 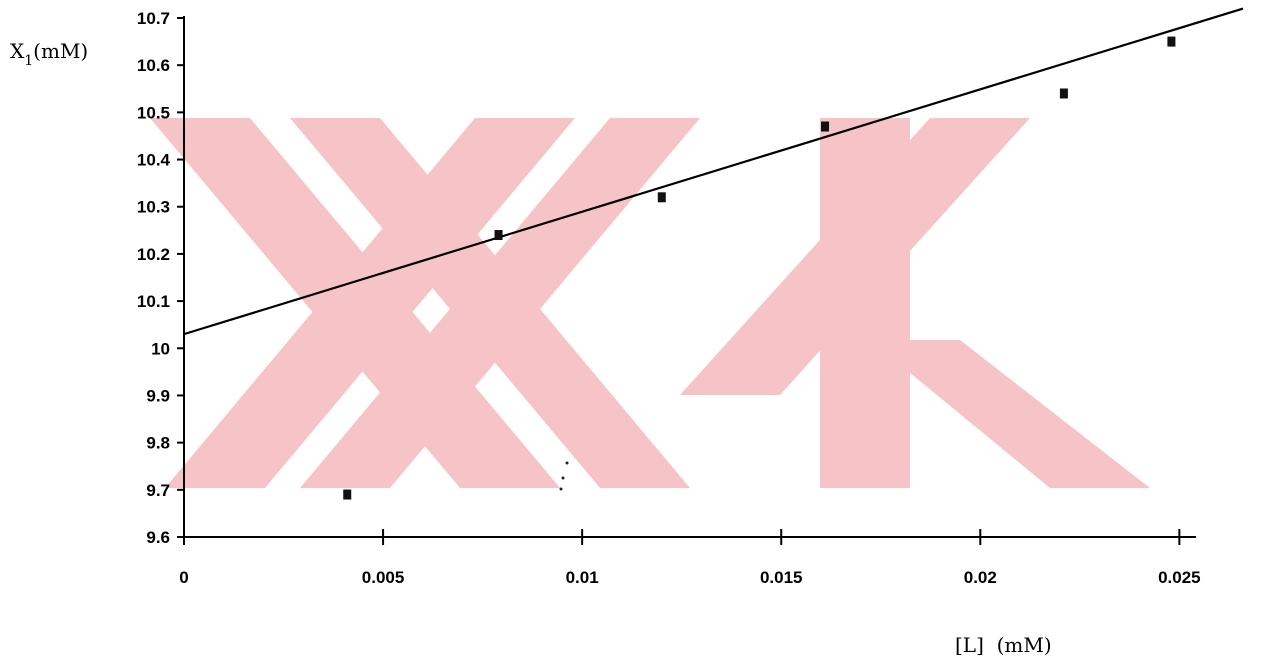 I want to click on y-tick-label: 10, so click(x=160, y=348).